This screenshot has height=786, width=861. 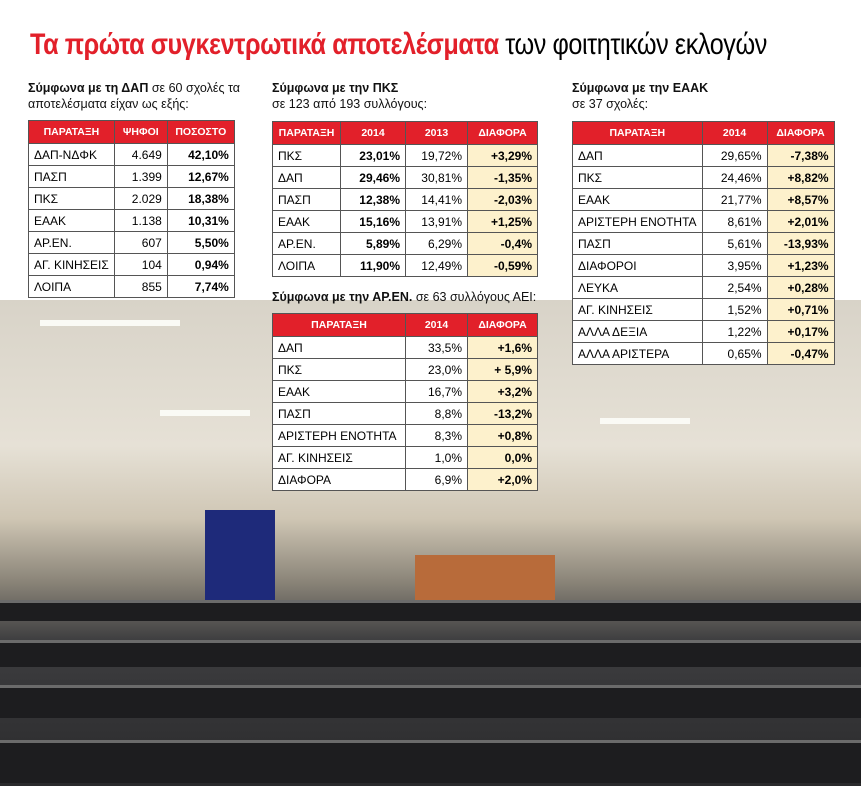 What do you see at coordinates (800, 353) in the screenshot?
I see `value-cell: -0,47%` at bounding box center [800, 353].